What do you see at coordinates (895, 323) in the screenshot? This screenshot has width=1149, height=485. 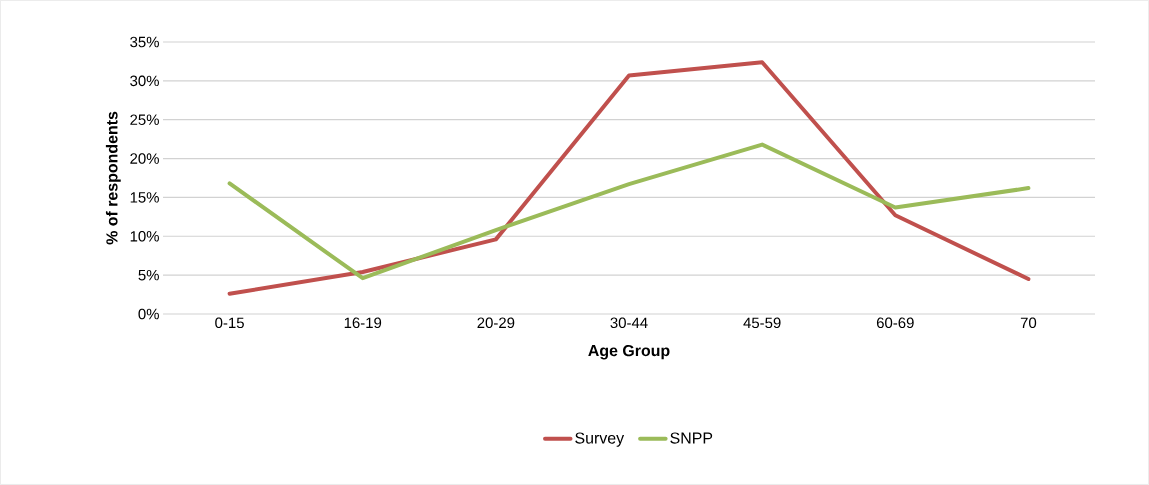 I see `x-tick-label: 60-69` at bounding box center [895, 323].